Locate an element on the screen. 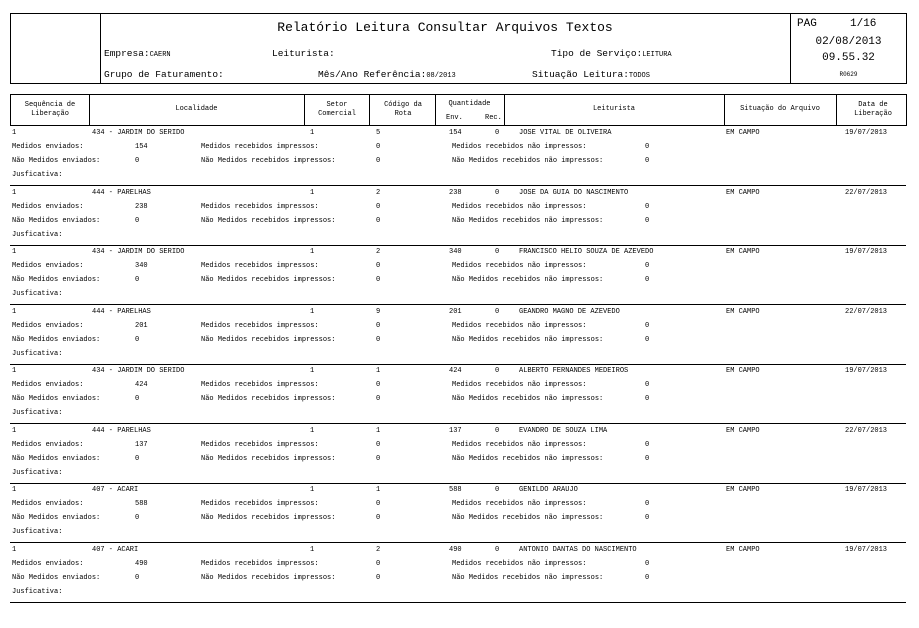  leiturista-label: Leiturista: is located at coordinates (303, 53).